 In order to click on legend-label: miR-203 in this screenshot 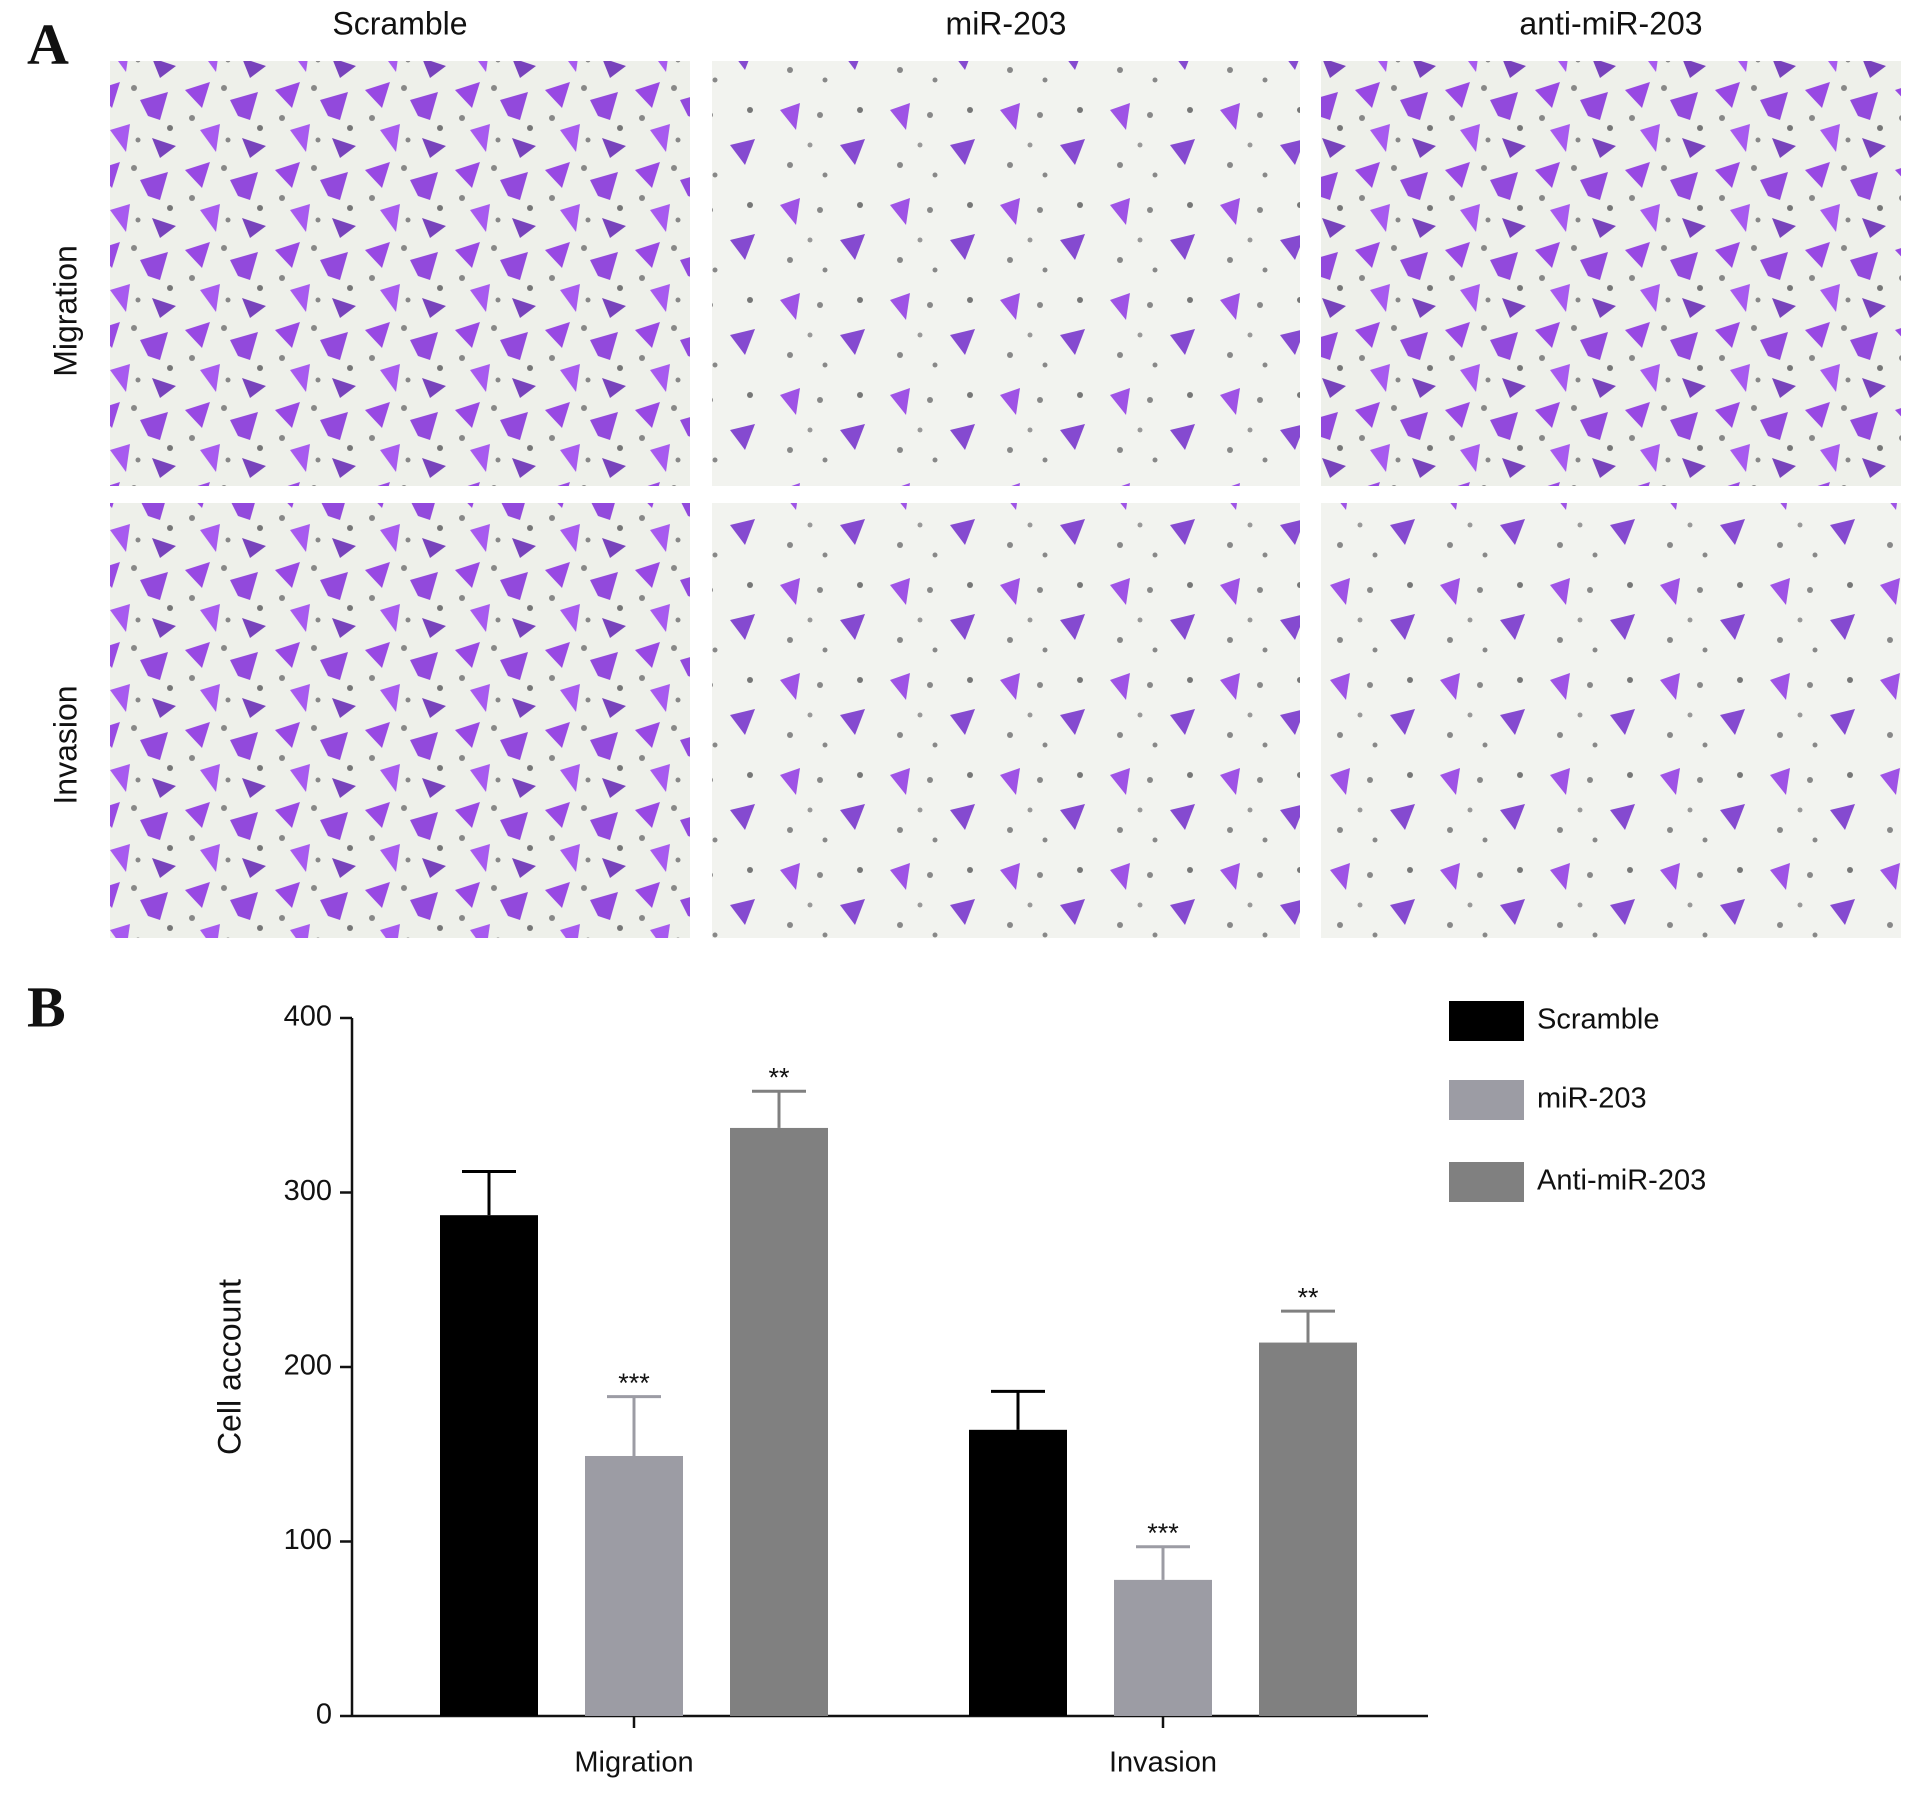, I will do `click(1592, 1099)`.